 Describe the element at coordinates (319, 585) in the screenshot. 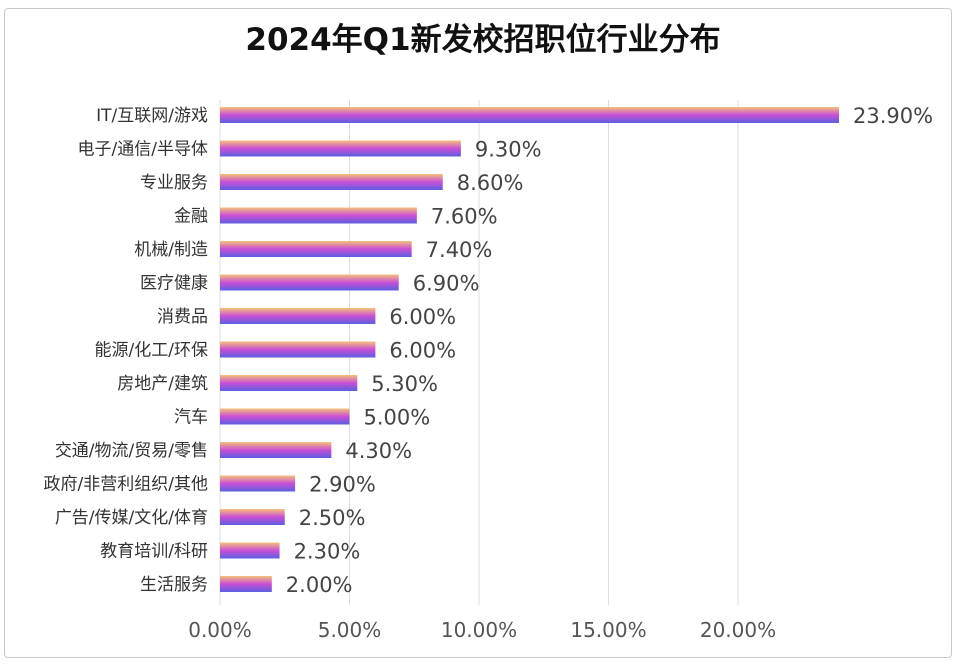

I see `value-label: 2.00%` at that location.